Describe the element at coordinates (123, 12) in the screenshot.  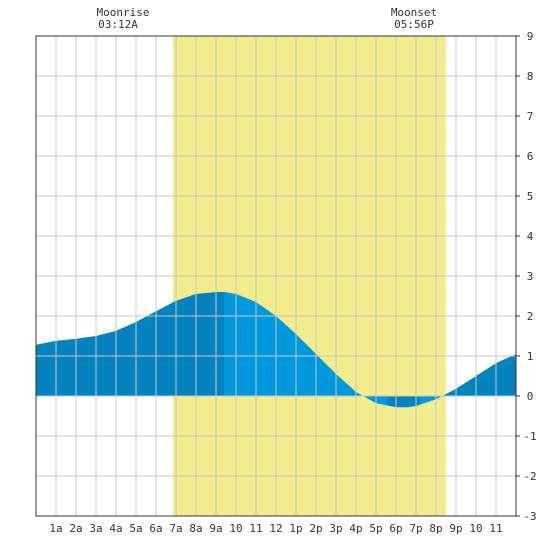
I see `moonrise-label: Moonrise` at that location.